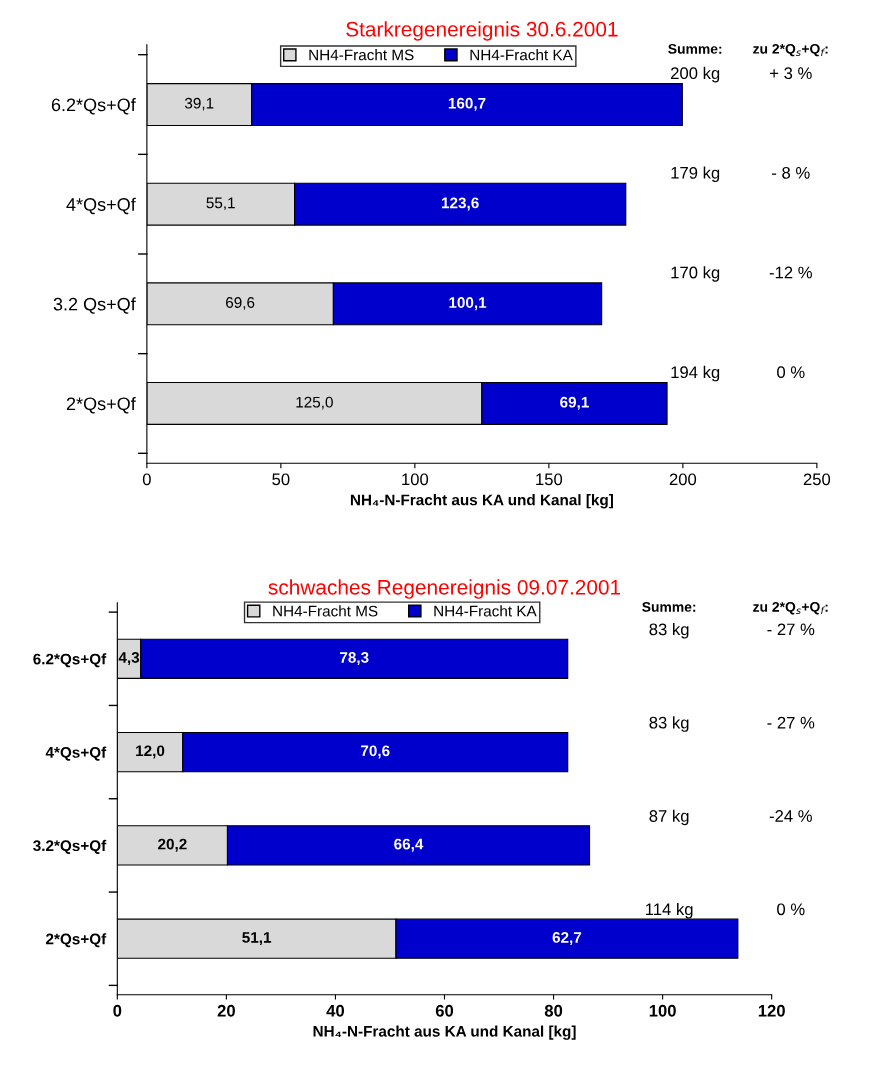 This screenshot has width=869, height=1065. Describe the element at coordinates (482, 31) in the screenshot. I see `chart-title: Starkregenereignis 30.6.2001` at that location.